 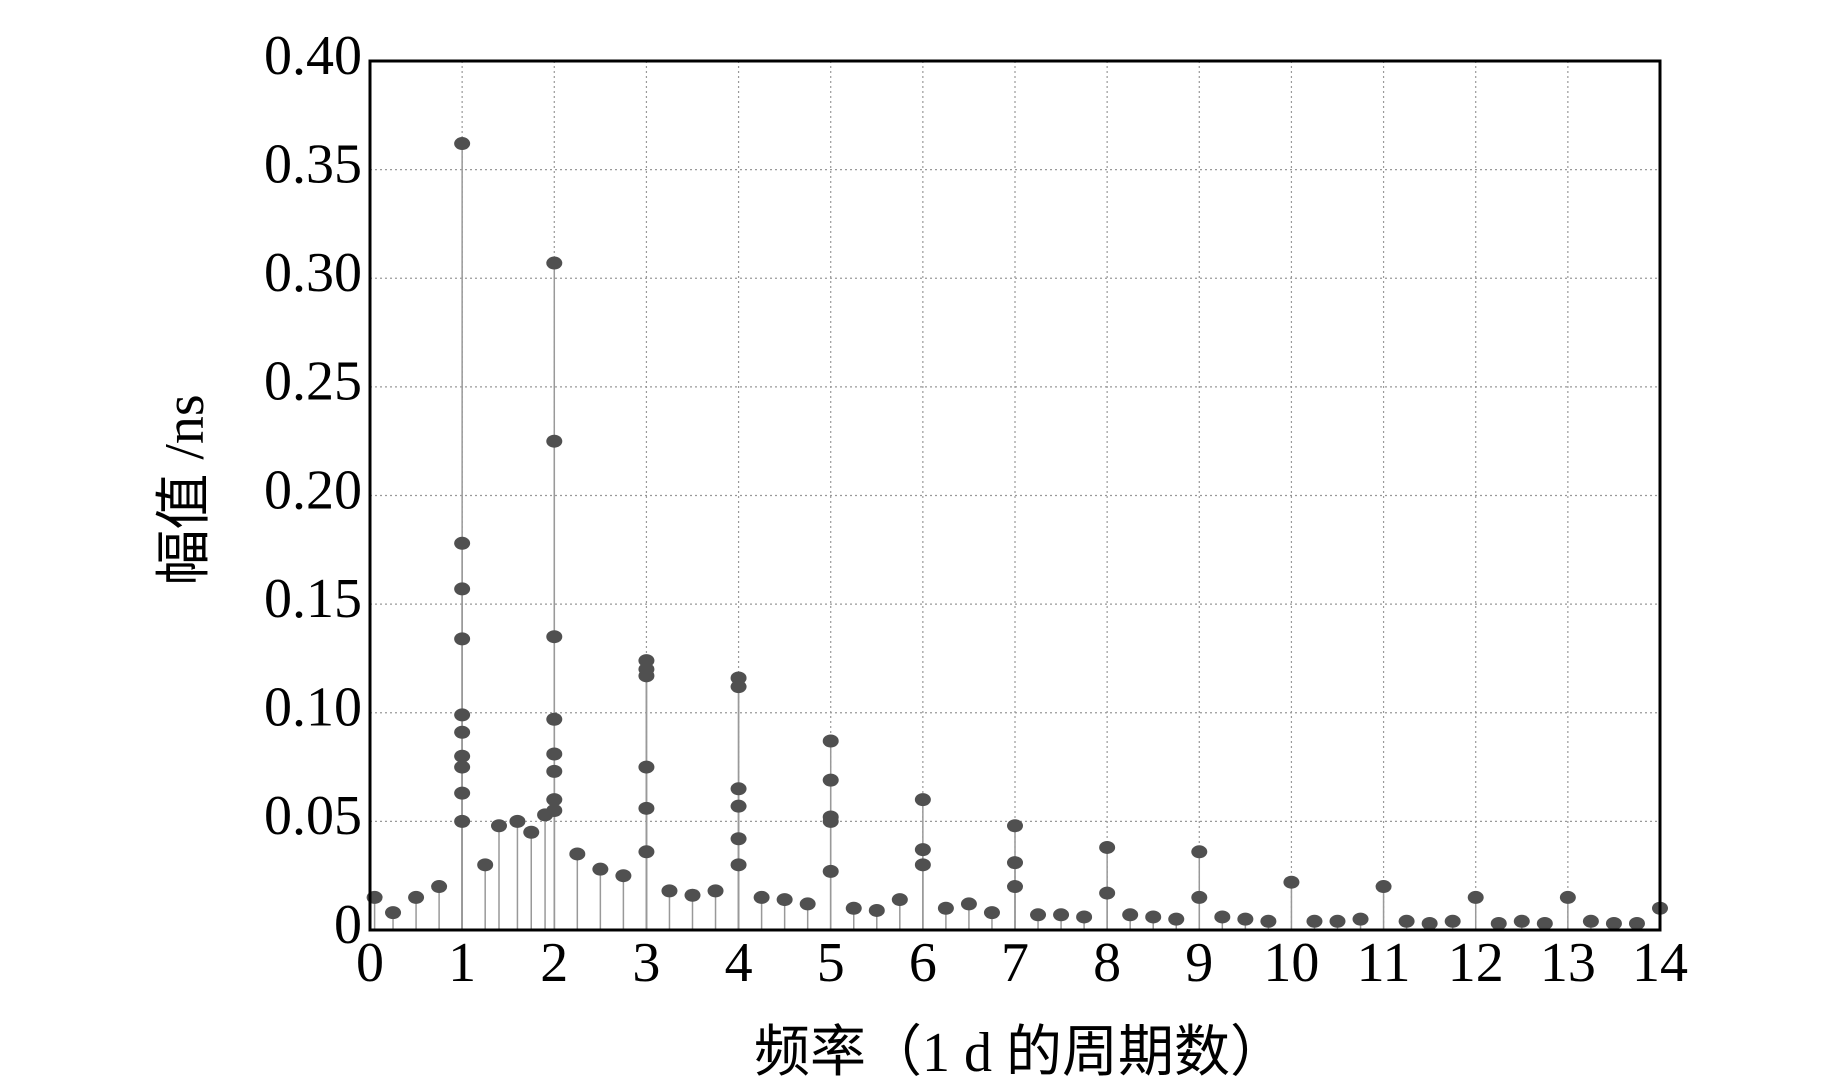 What do you see at coordinates (1384, 963) in the screenshot?
I see `x-tick-label: 11` at bounding box center [1384, 963].